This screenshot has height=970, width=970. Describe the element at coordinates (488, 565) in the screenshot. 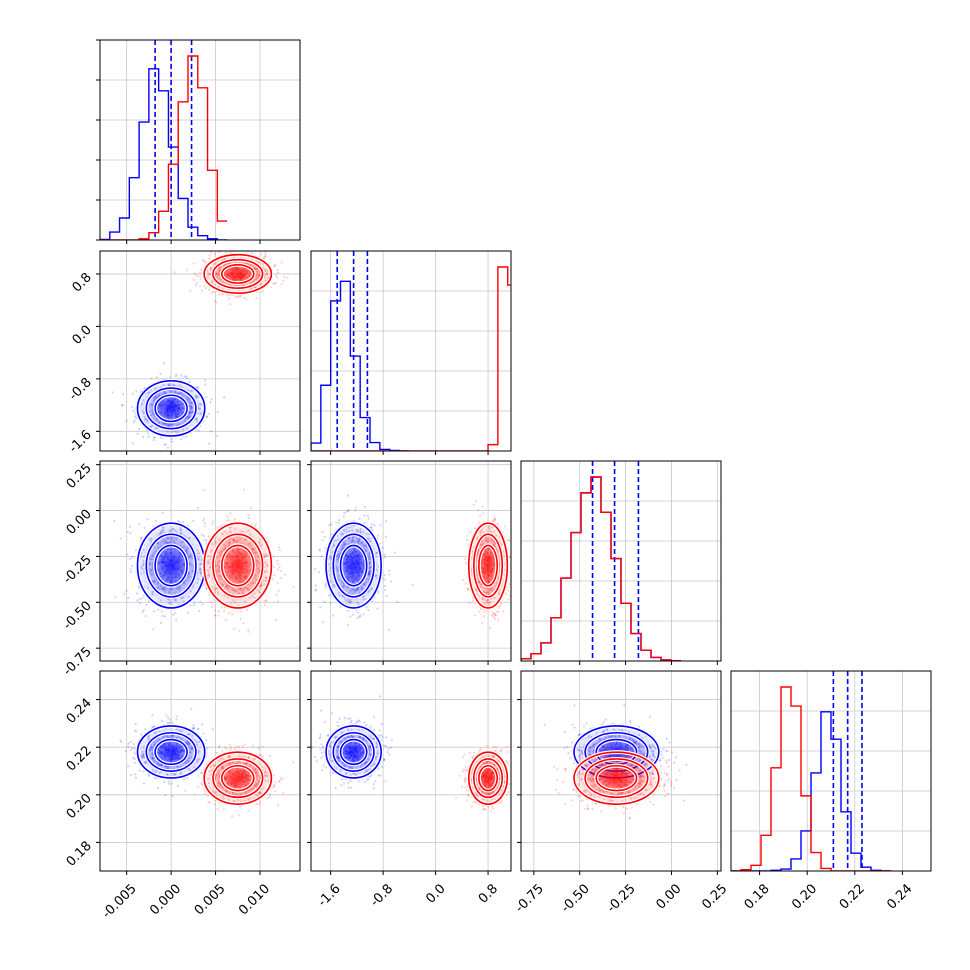

I see `density-level` at that location.